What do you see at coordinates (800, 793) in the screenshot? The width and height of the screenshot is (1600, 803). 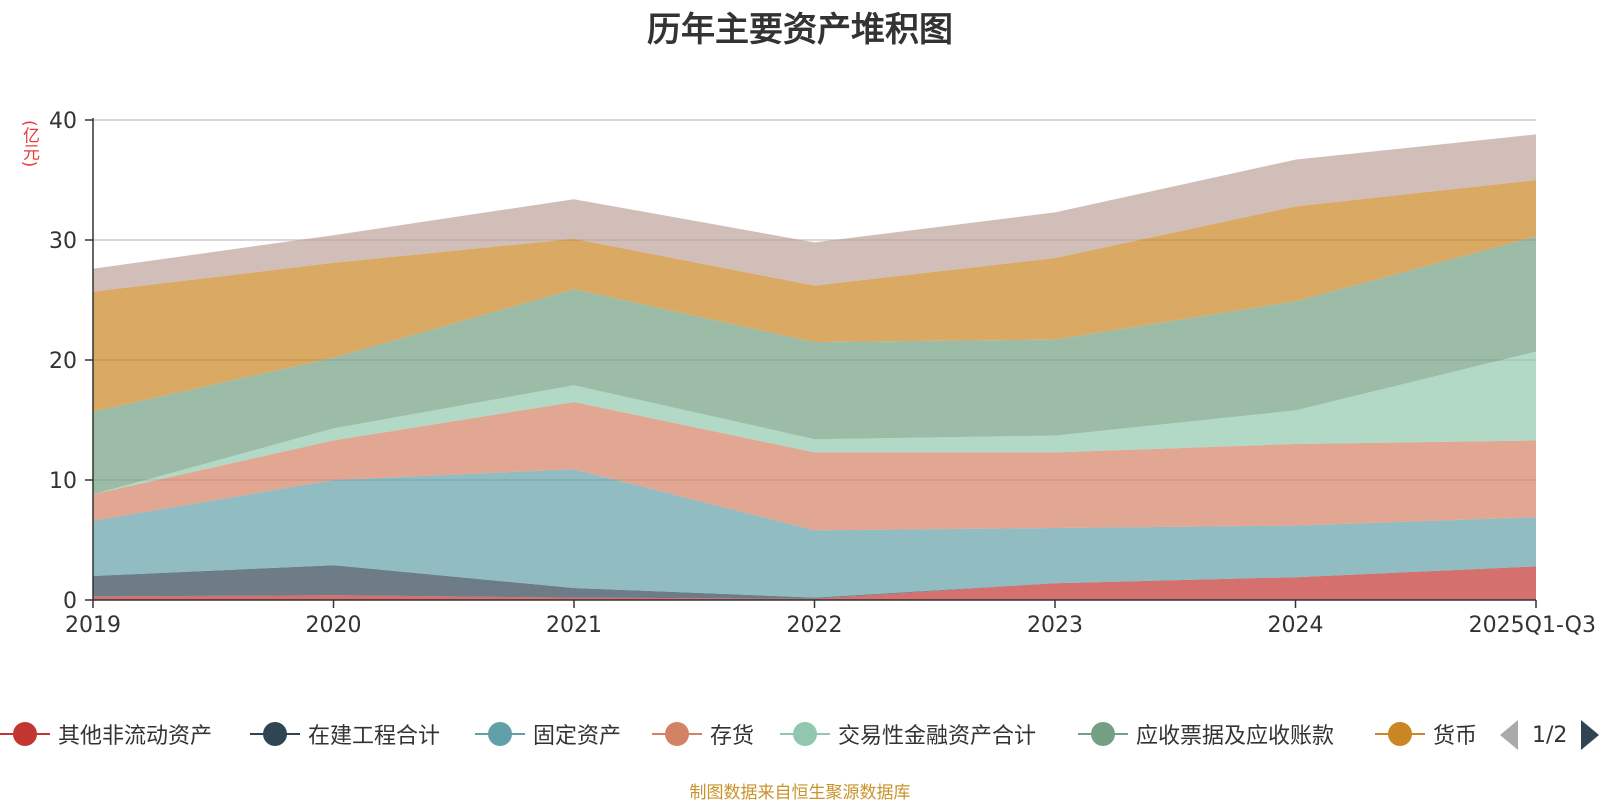 I see `data-source-note: 制图数据来自恒生聚源数据库` at bounding box center [800, 793].